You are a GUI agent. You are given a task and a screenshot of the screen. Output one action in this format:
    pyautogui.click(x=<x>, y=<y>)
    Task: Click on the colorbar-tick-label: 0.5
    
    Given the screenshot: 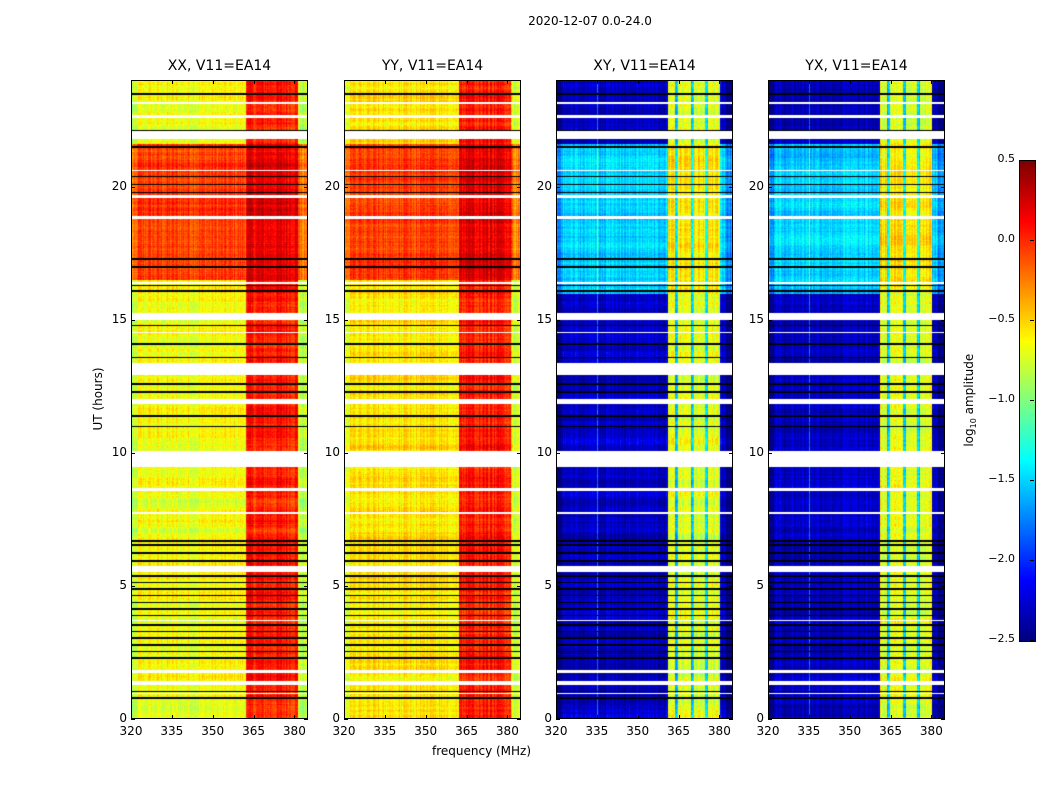 What is the action you would take?
    pyautogui.click(x=1006, y=158)
    